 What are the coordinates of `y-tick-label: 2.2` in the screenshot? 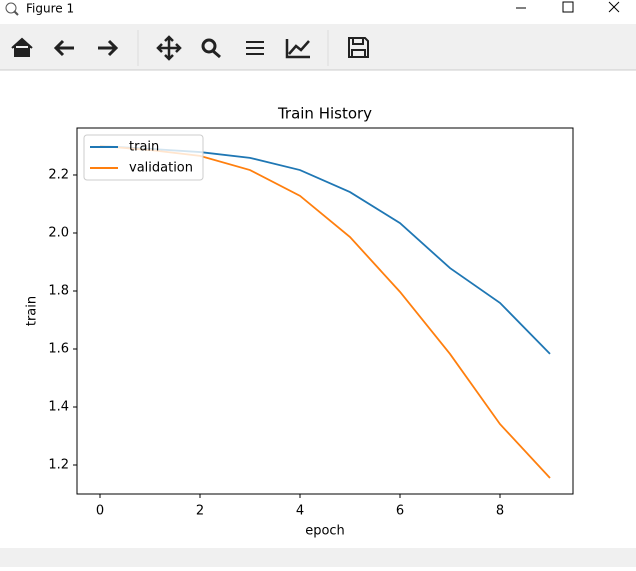 It's located at (58, 174).